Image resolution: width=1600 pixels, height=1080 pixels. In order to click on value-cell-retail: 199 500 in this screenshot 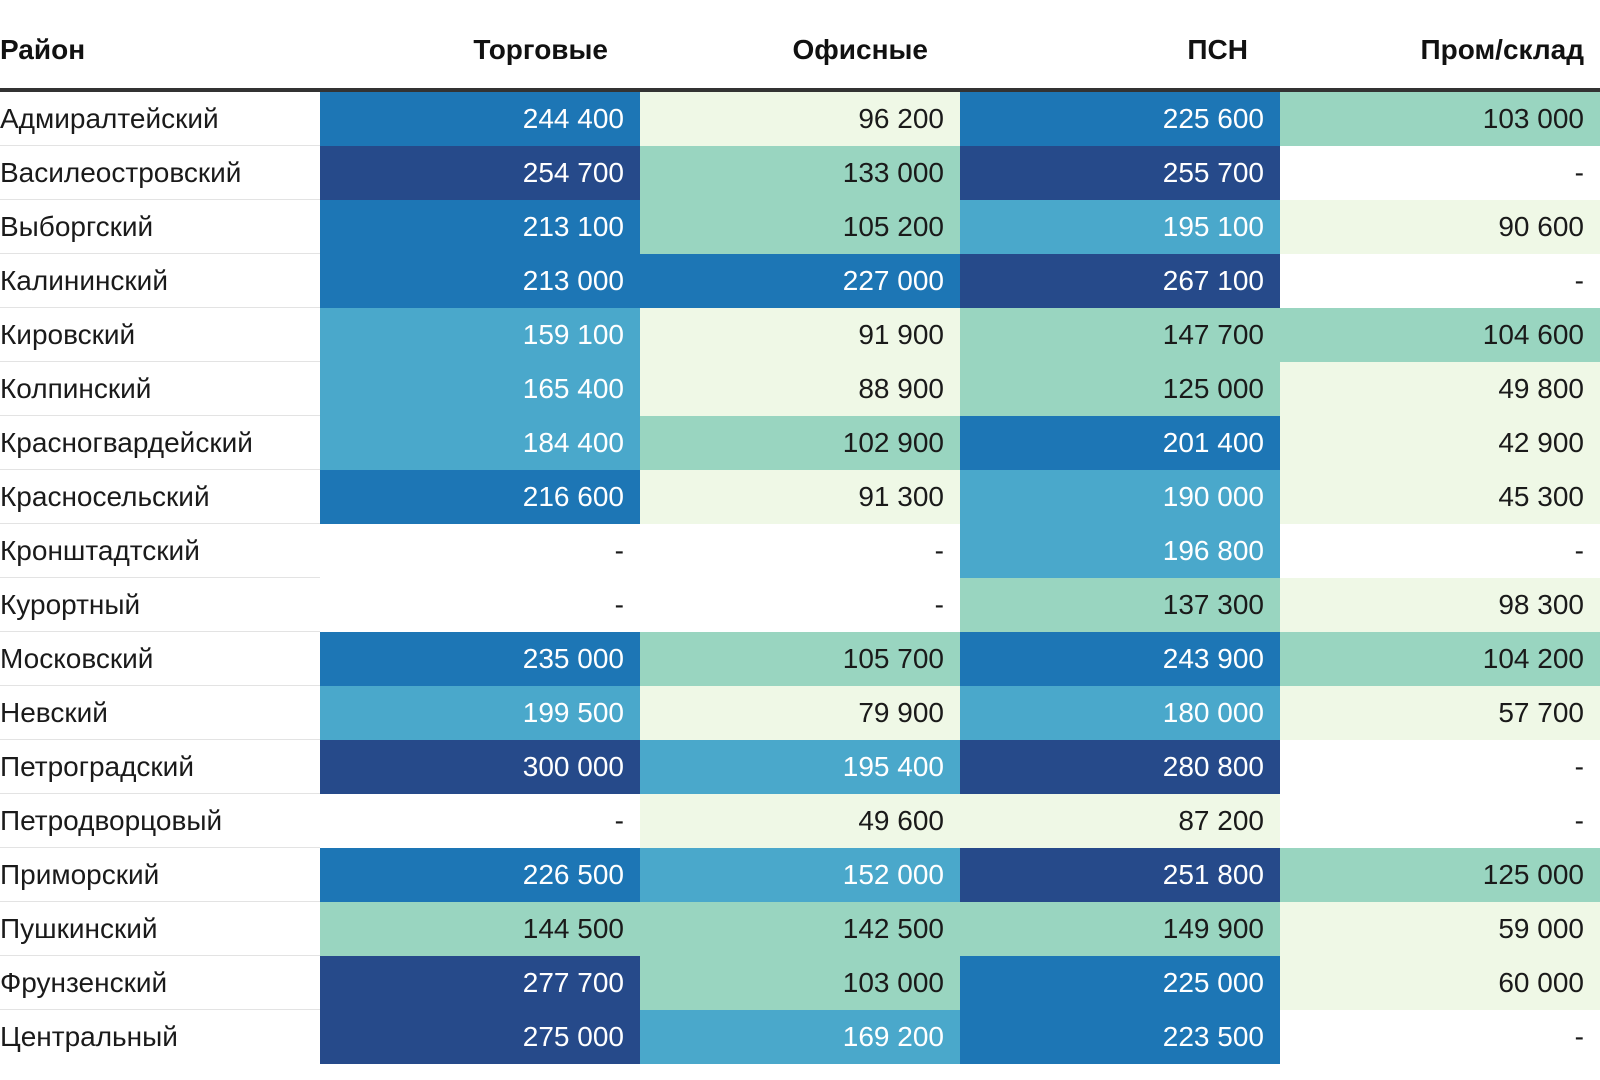, I will do `click(480, 713)`.